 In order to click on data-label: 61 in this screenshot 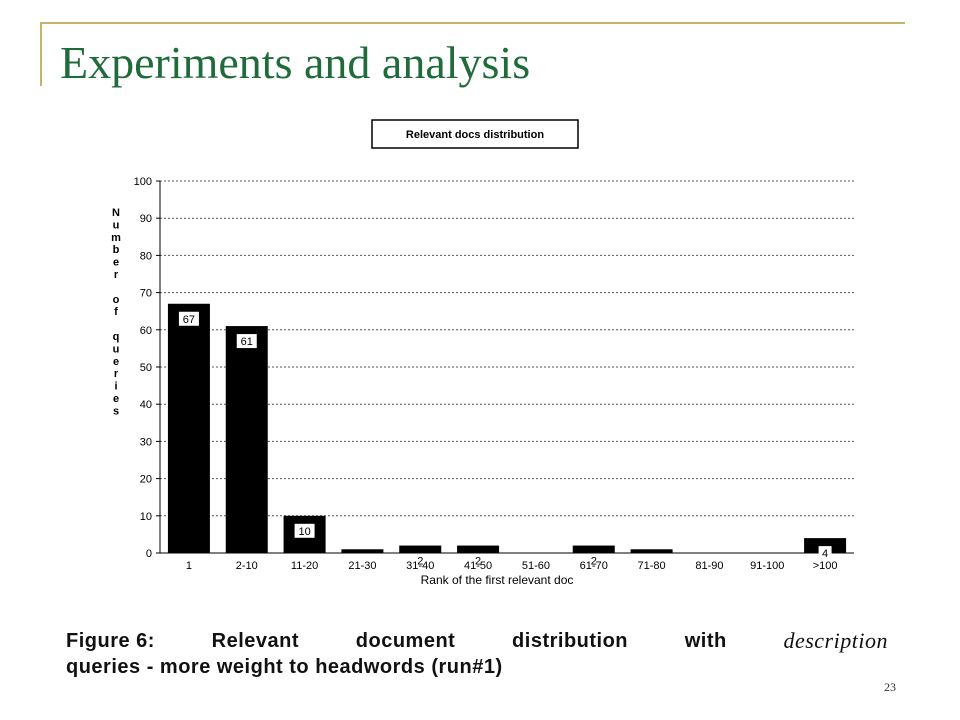, I will do `click(247, 342)`.